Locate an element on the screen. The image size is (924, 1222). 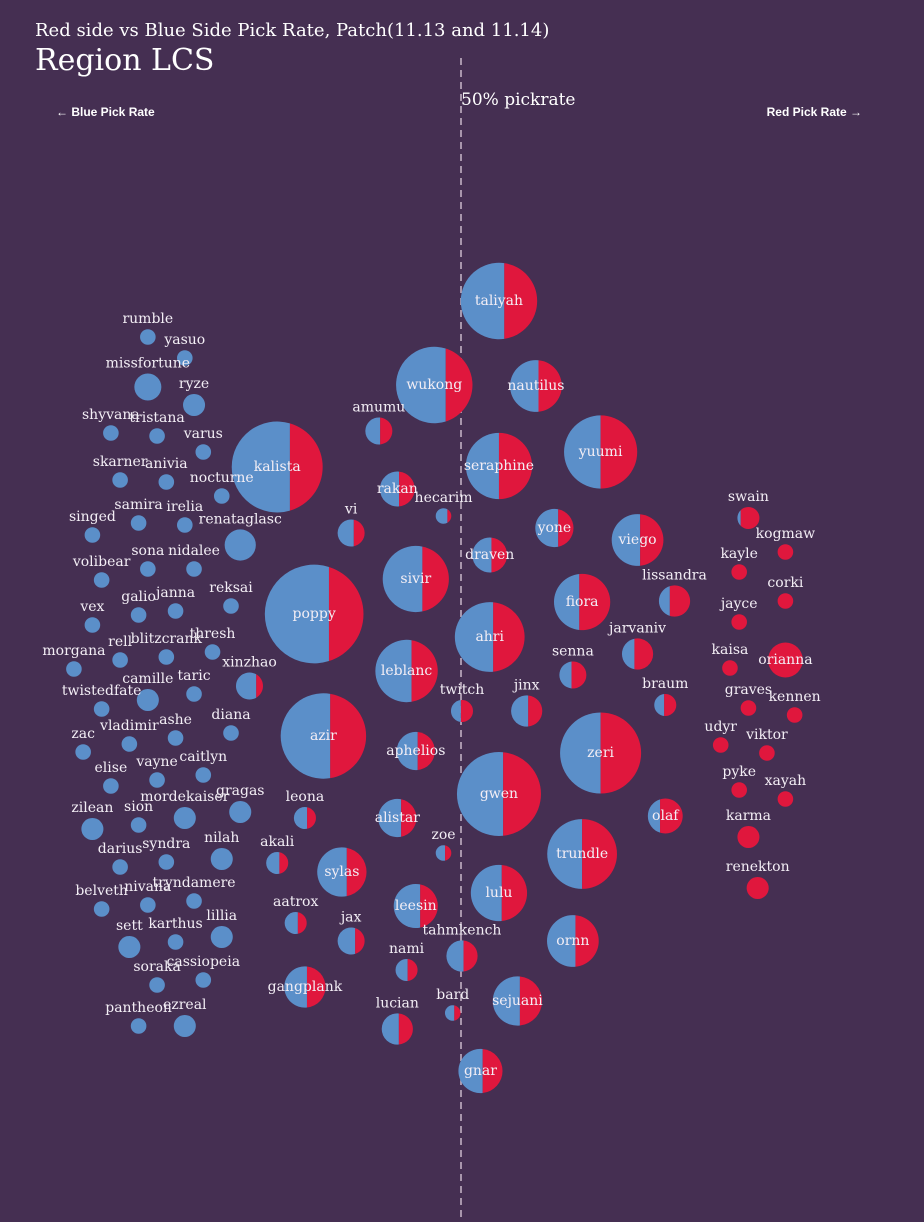
midline-label: 50% pickrate is located at coordinates (518, 100).